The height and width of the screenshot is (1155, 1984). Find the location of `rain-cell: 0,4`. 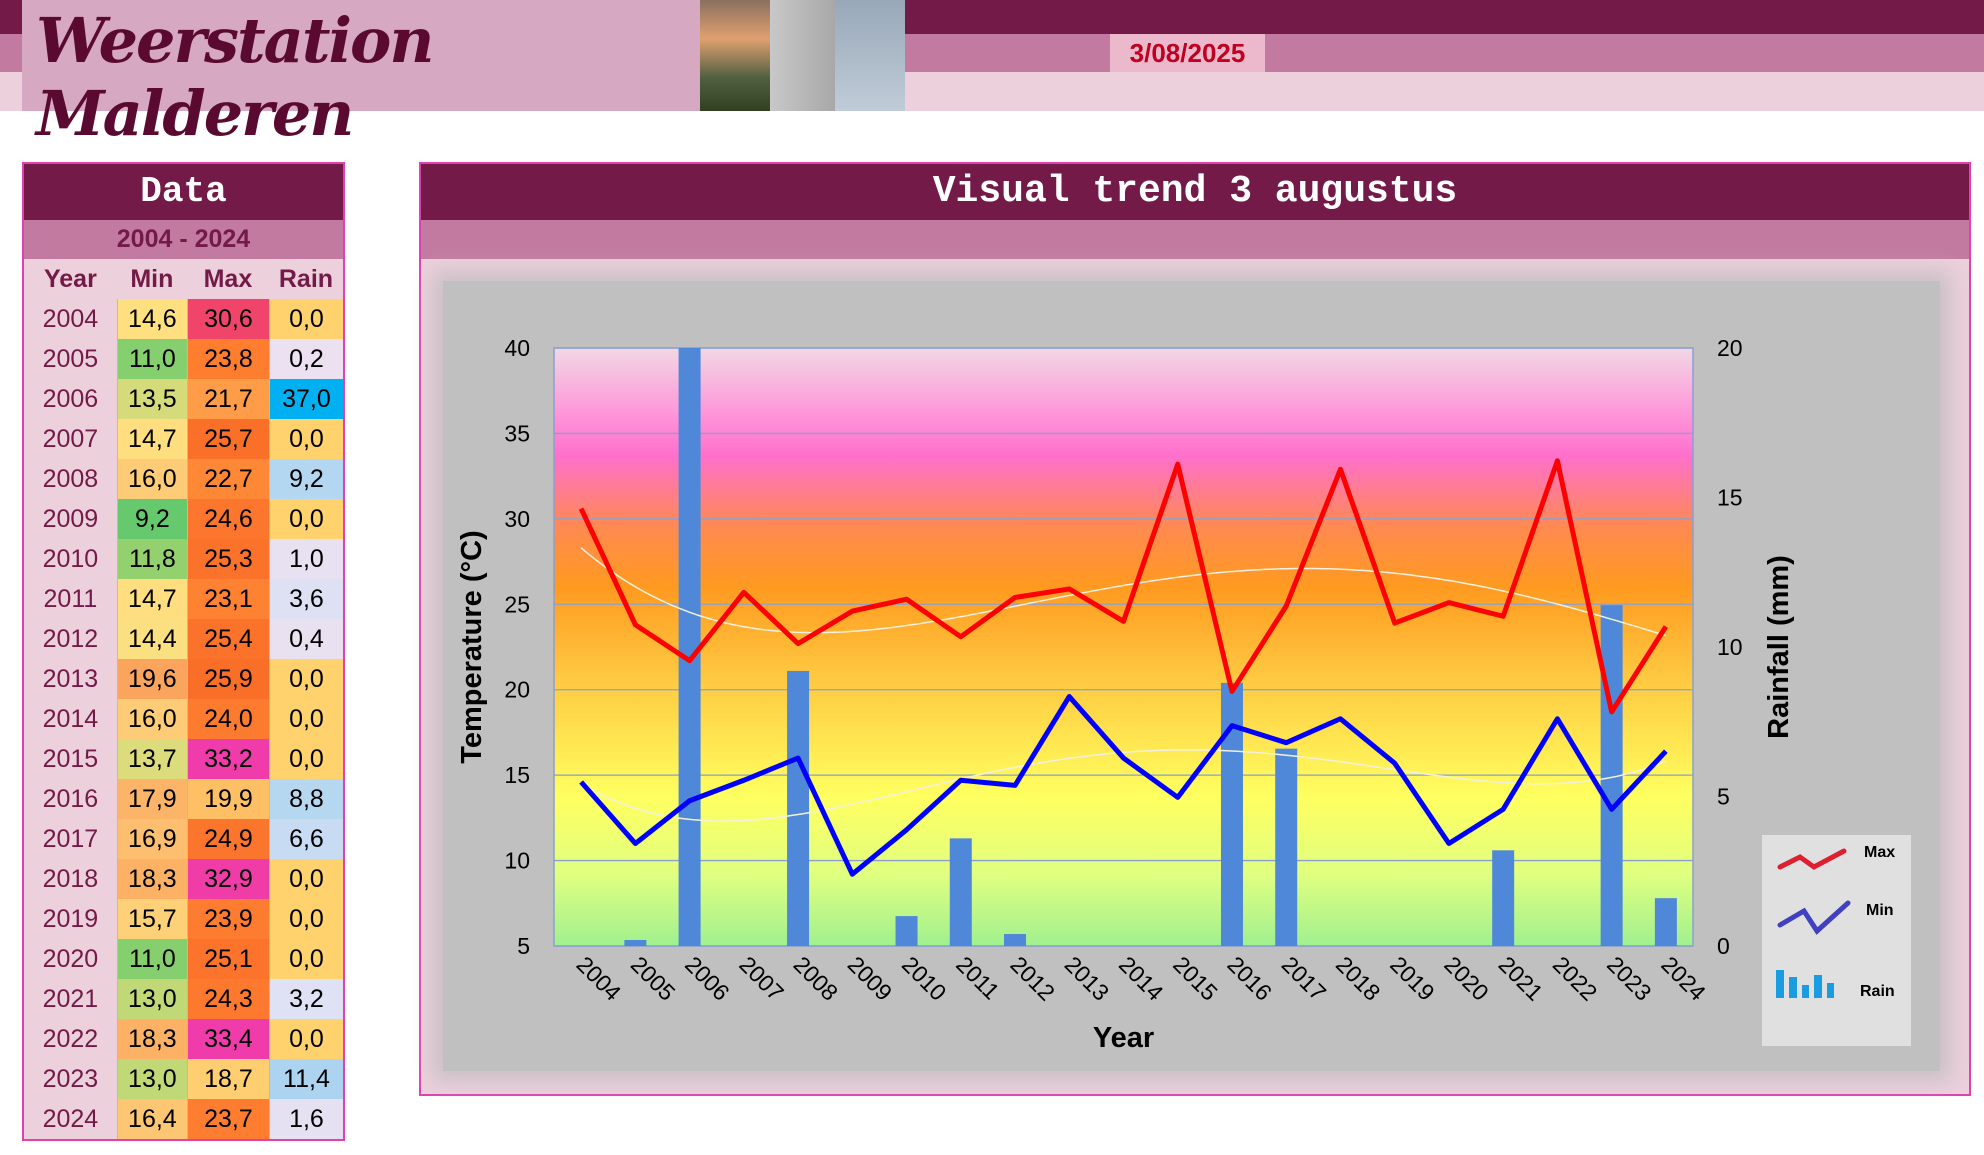

rain-cell: 0,4 is located at coordinates (305, 639).